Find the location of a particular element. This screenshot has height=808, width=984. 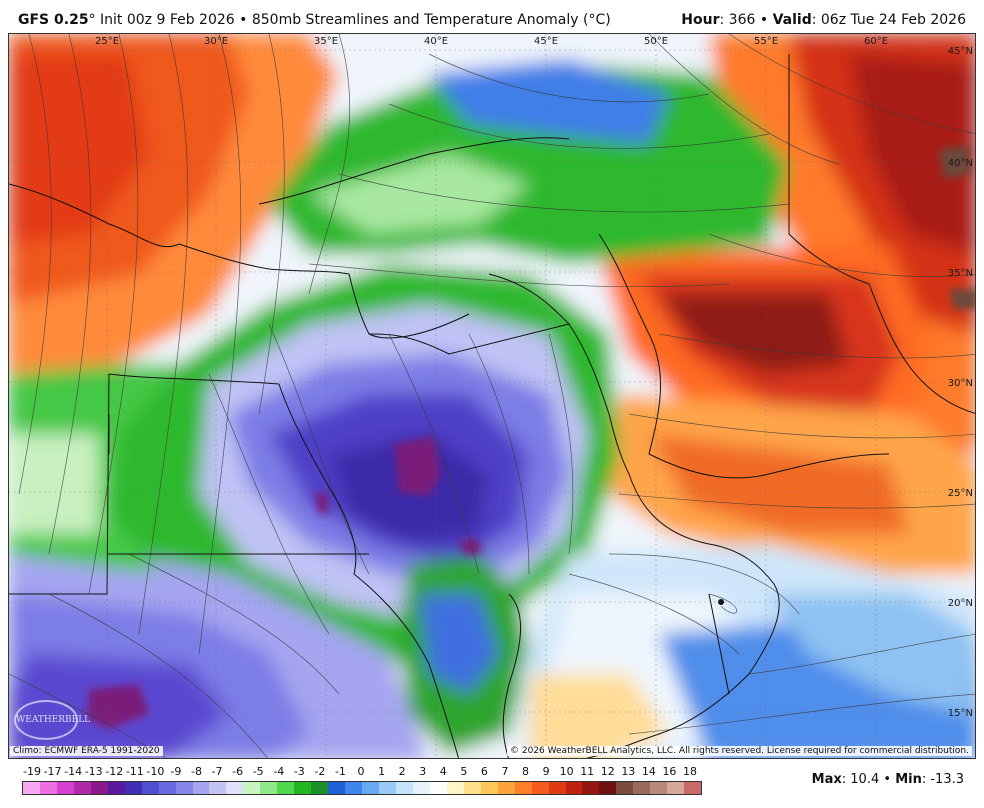

colorbar-tick-label: 5 is located at coordinates (464, 771).